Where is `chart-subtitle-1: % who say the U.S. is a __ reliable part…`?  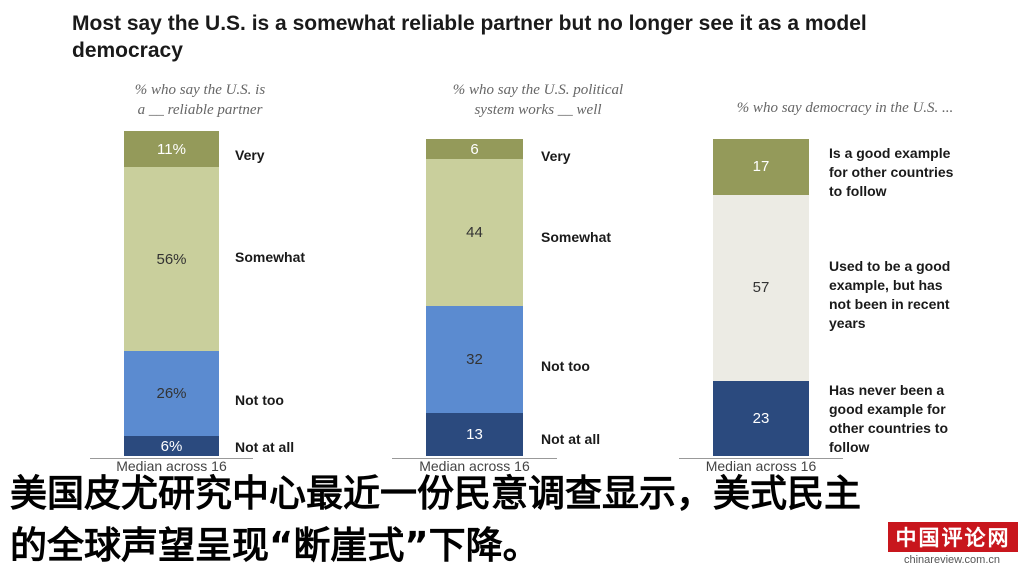
chart-subtitle-1: % who say the U.S. is a __ reliable part… is located at coordinates (200, 100).